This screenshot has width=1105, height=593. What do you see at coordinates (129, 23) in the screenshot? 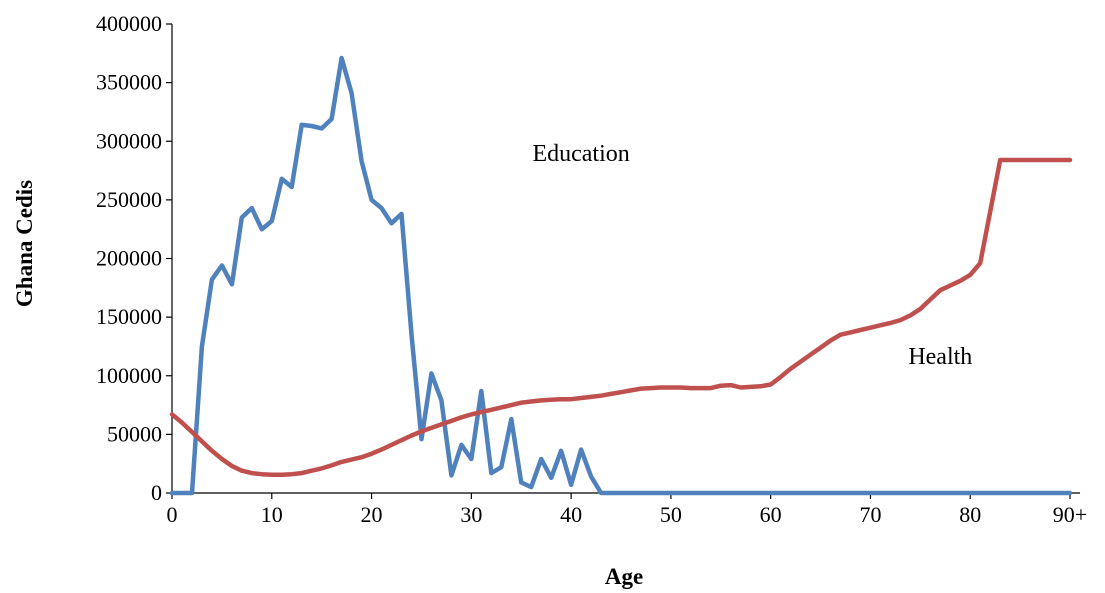
I see `y-tick-label: 400000` at bounding box center [129, 23].